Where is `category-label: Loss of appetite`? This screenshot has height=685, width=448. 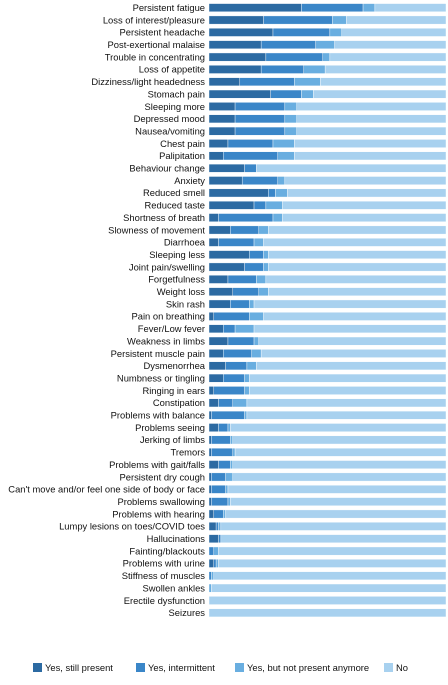
category-label: Loss of appetite is located at coordinates (172, 69).